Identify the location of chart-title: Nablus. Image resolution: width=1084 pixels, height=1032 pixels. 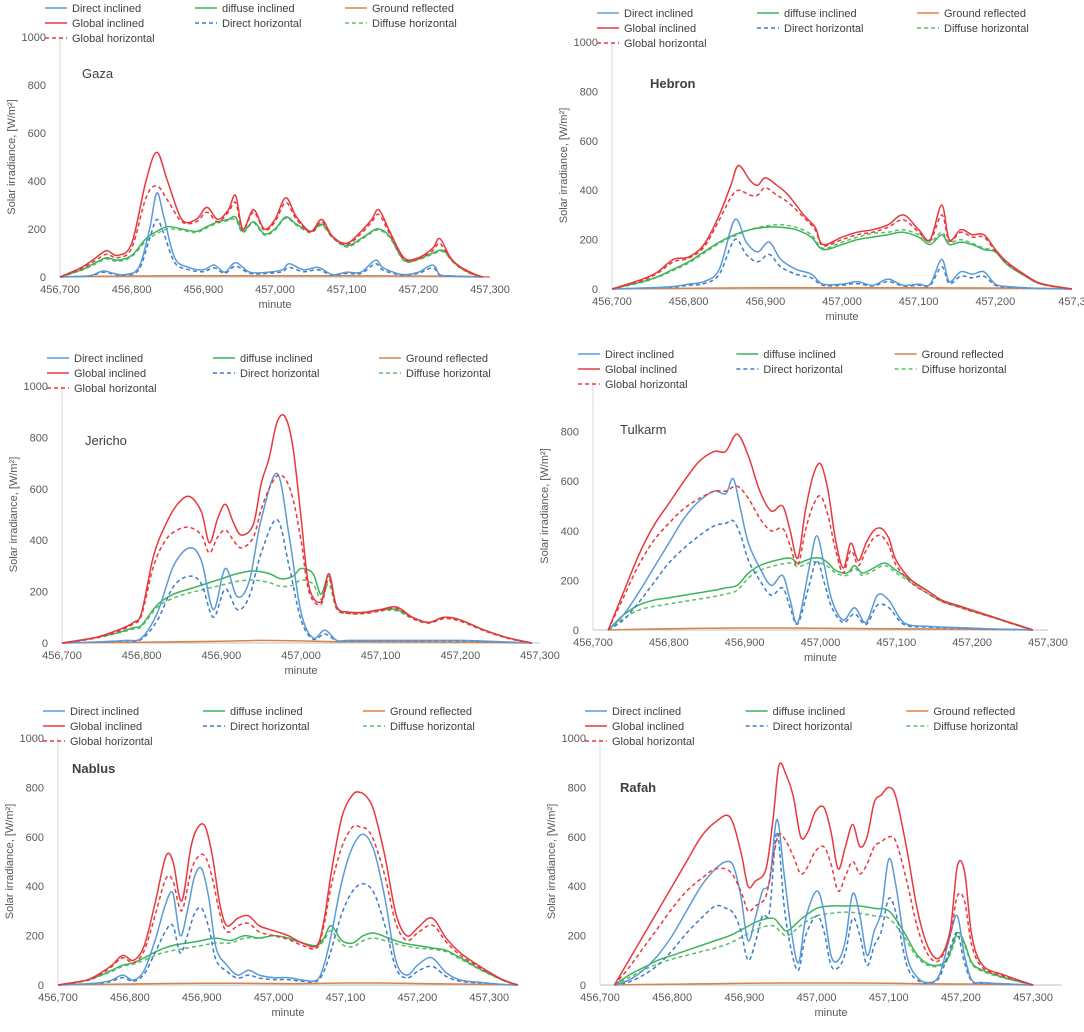
(93, 768).